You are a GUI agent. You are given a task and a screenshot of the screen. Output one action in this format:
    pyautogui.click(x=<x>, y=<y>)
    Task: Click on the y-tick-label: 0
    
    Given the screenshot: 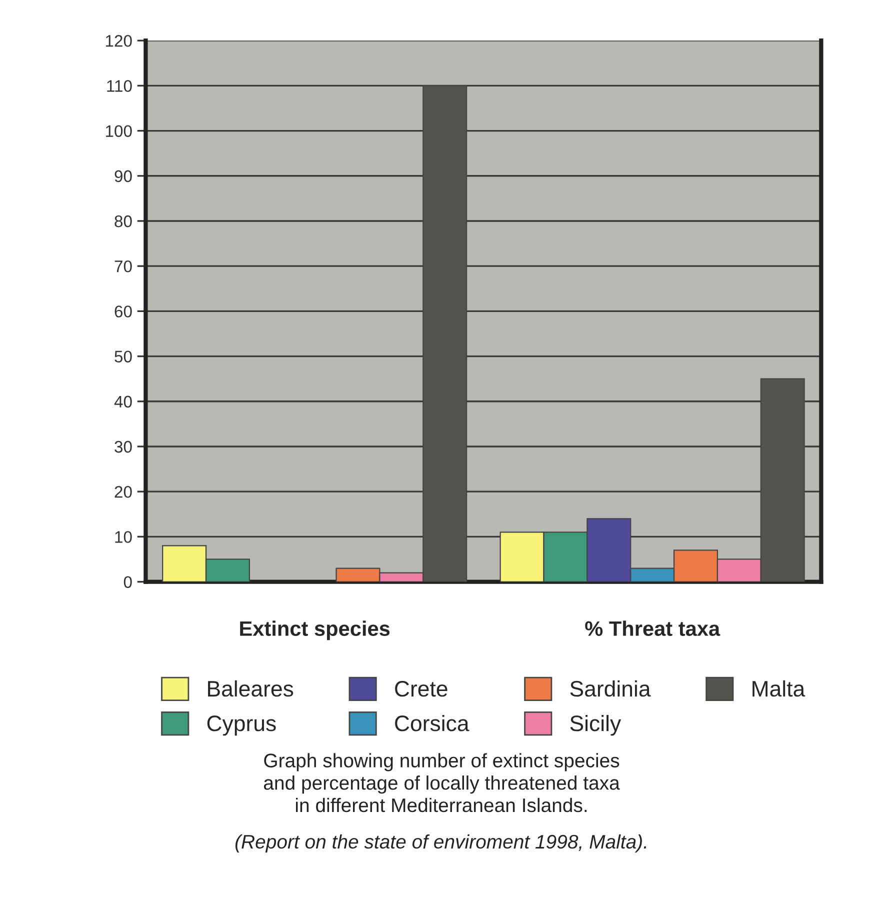 What is the action you would take?
    pyautogui.click(x=128, y=582)
    